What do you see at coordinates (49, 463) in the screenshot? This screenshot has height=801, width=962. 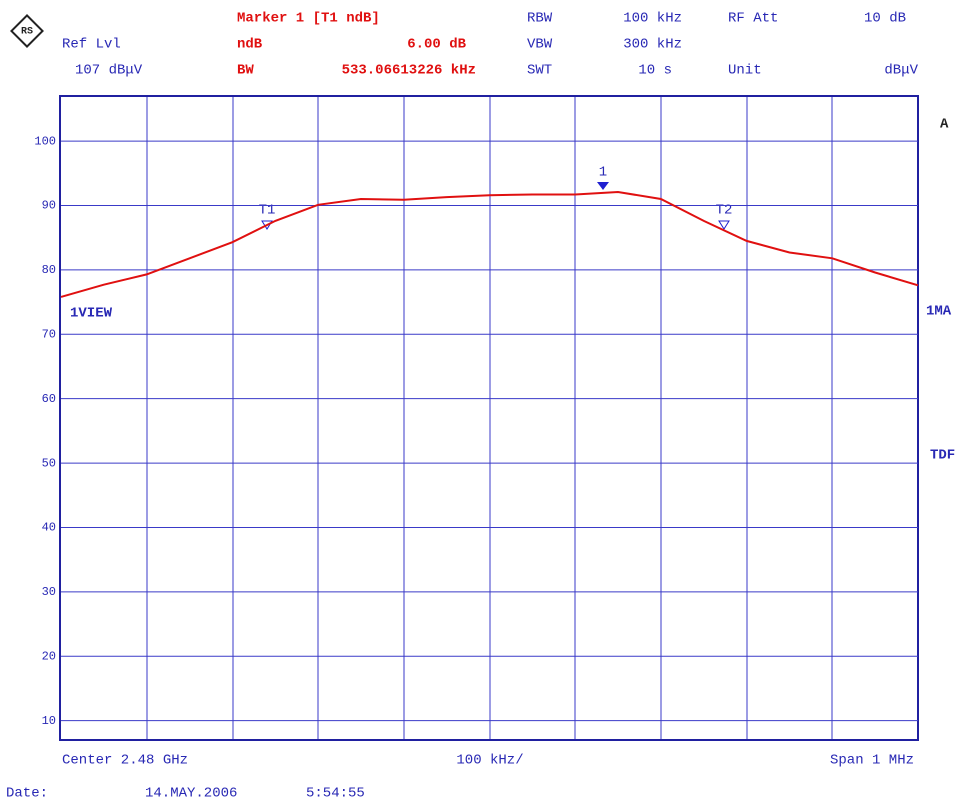 I see `y-tick-label: 50` at bounding box center [49, 463].